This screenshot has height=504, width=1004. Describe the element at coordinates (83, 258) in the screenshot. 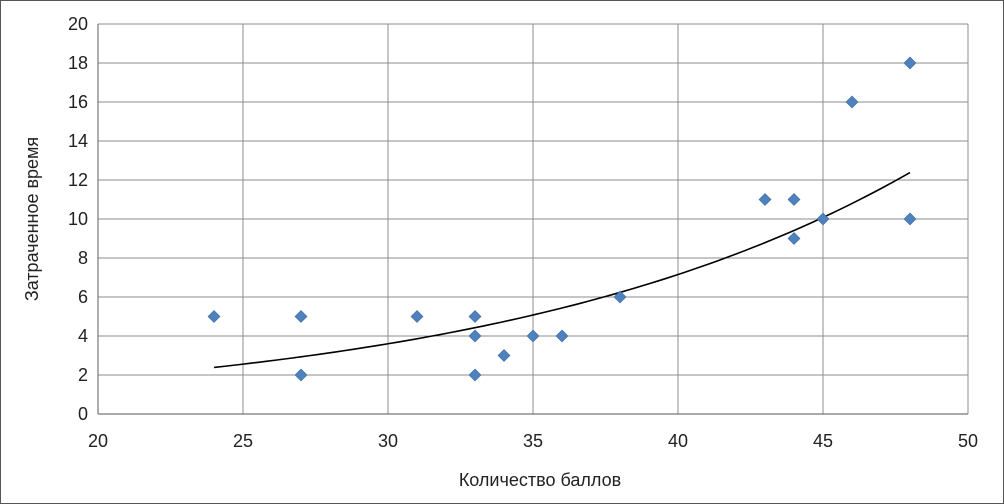

I see `y-tick-label: 8` at that location.